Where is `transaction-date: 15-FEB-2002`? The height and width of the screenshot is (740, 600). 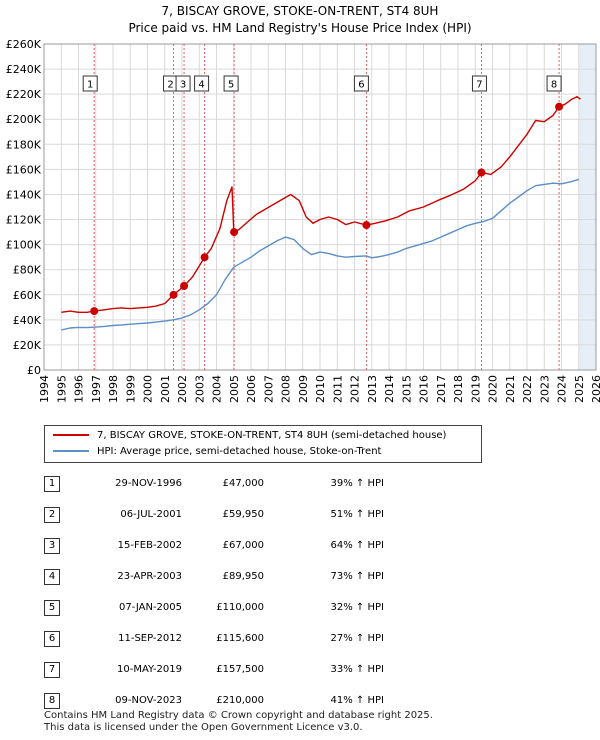 transaction-date: 15-FEB-2002 is located at coordinates (149, 545).